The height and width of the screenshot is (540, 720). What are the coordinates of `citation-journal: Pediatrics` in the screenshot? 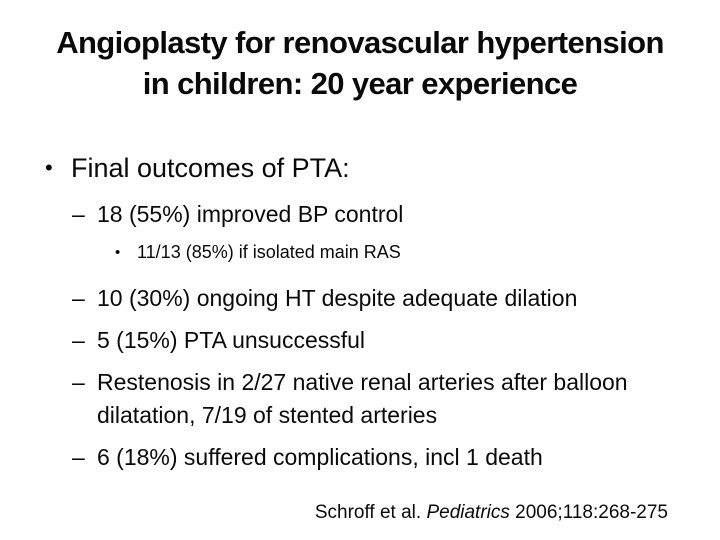 It's located at (468, 512).